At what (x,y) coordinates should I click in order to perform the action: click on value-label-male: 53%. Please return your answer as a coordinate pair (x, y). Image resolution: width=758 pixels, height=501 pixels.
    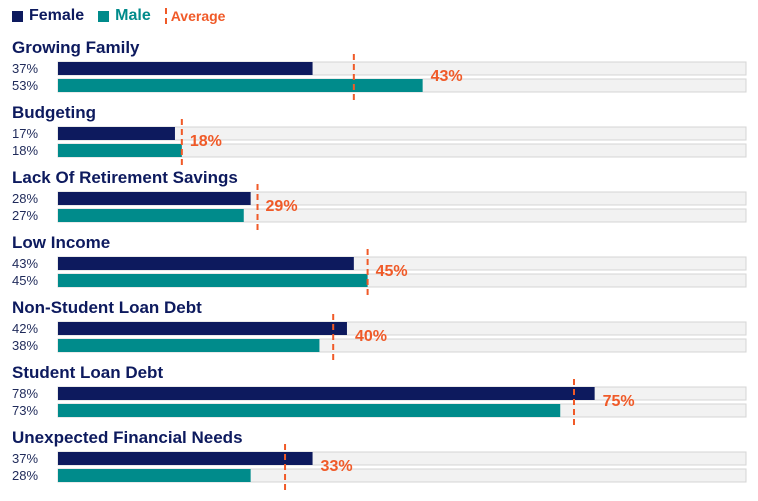
    Looking at the image, I should click on (25, 85).